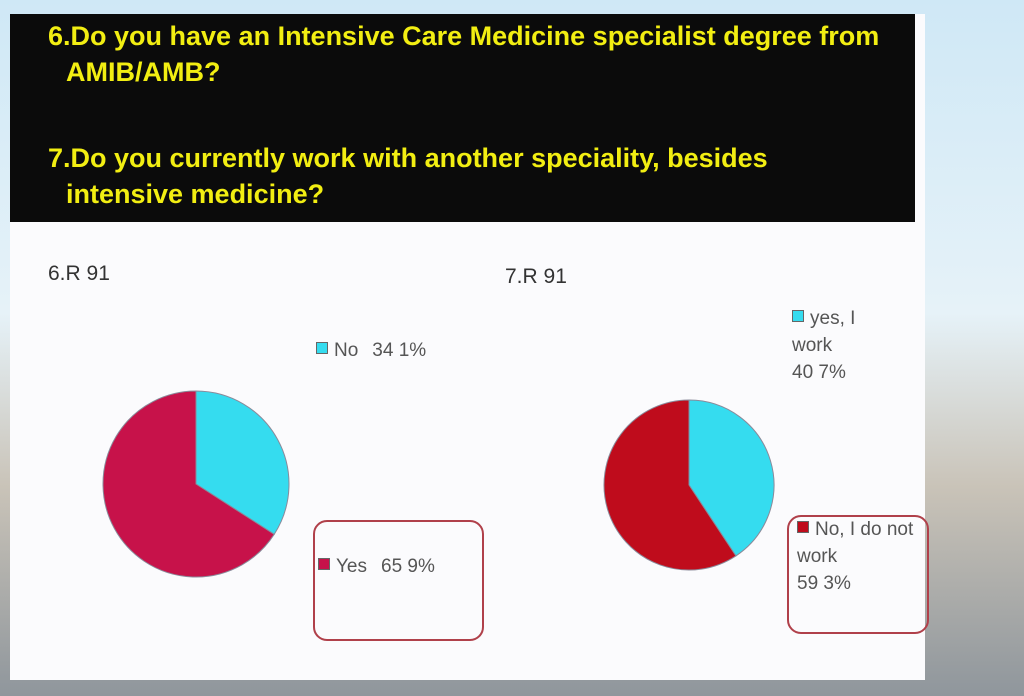  I want to click on value-label: 34 1%, so click(399, 350).